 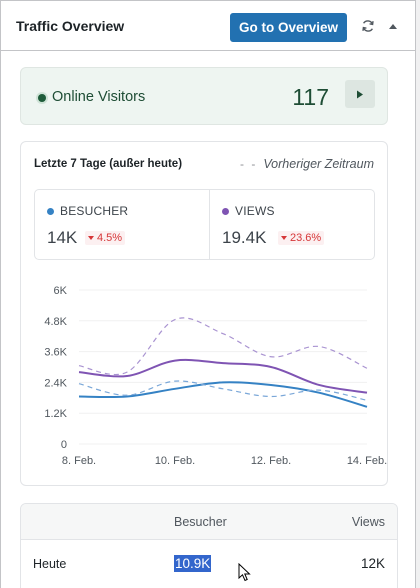 What do you see at coordinates (99, 97) in the screenshot?
I see `online-visitors-label: Online Visitors` at bounding box center [99, 97].